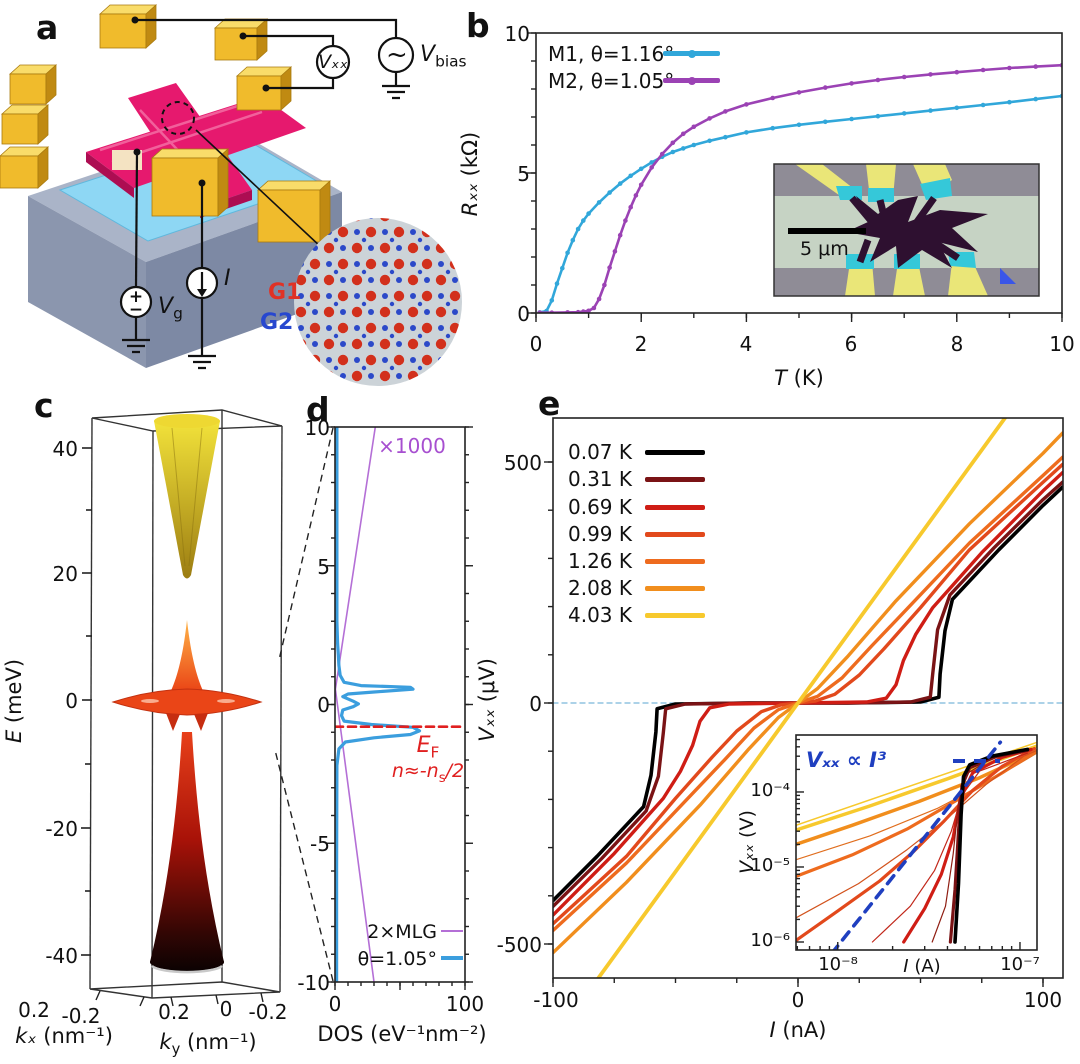 The image size is (1080, 1064). Describe the element at coordinates (226, 1009) in the screenshot. I see `c-kytick-0: 0` at that location.